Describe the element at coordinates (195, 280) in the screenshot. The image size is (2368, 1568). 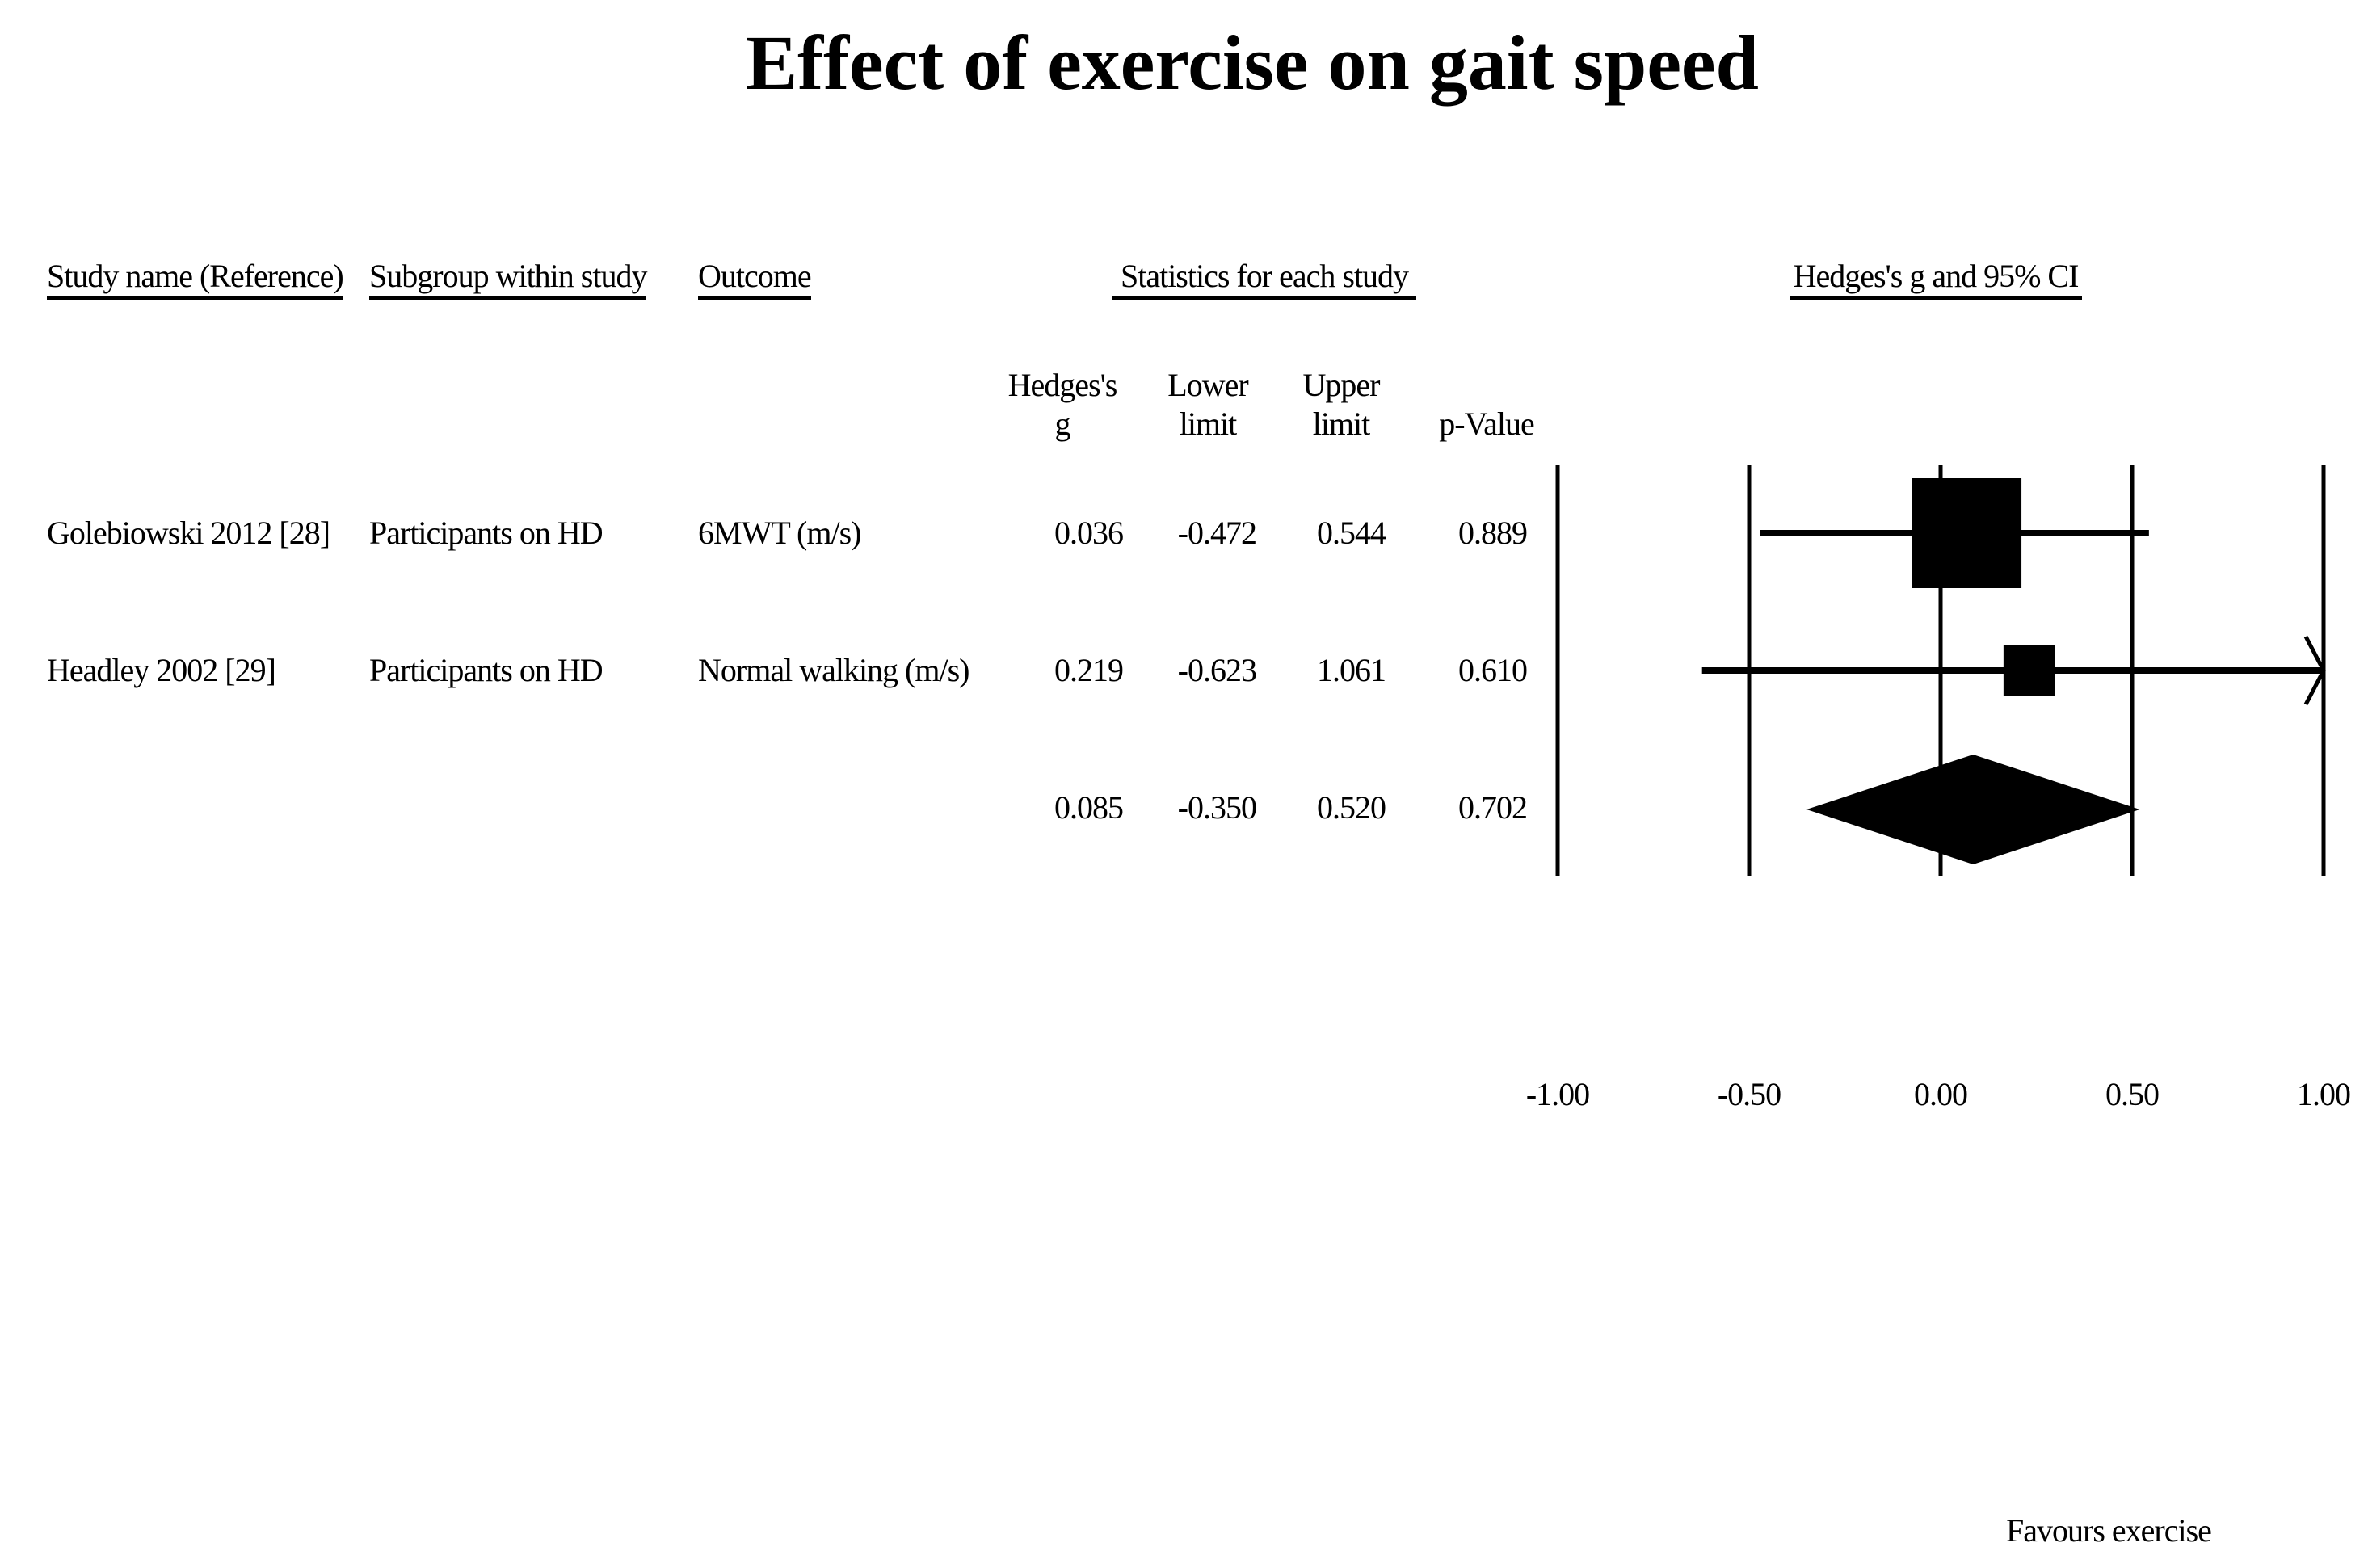
I see `header-study-name: Study name (Reference)` at that location.